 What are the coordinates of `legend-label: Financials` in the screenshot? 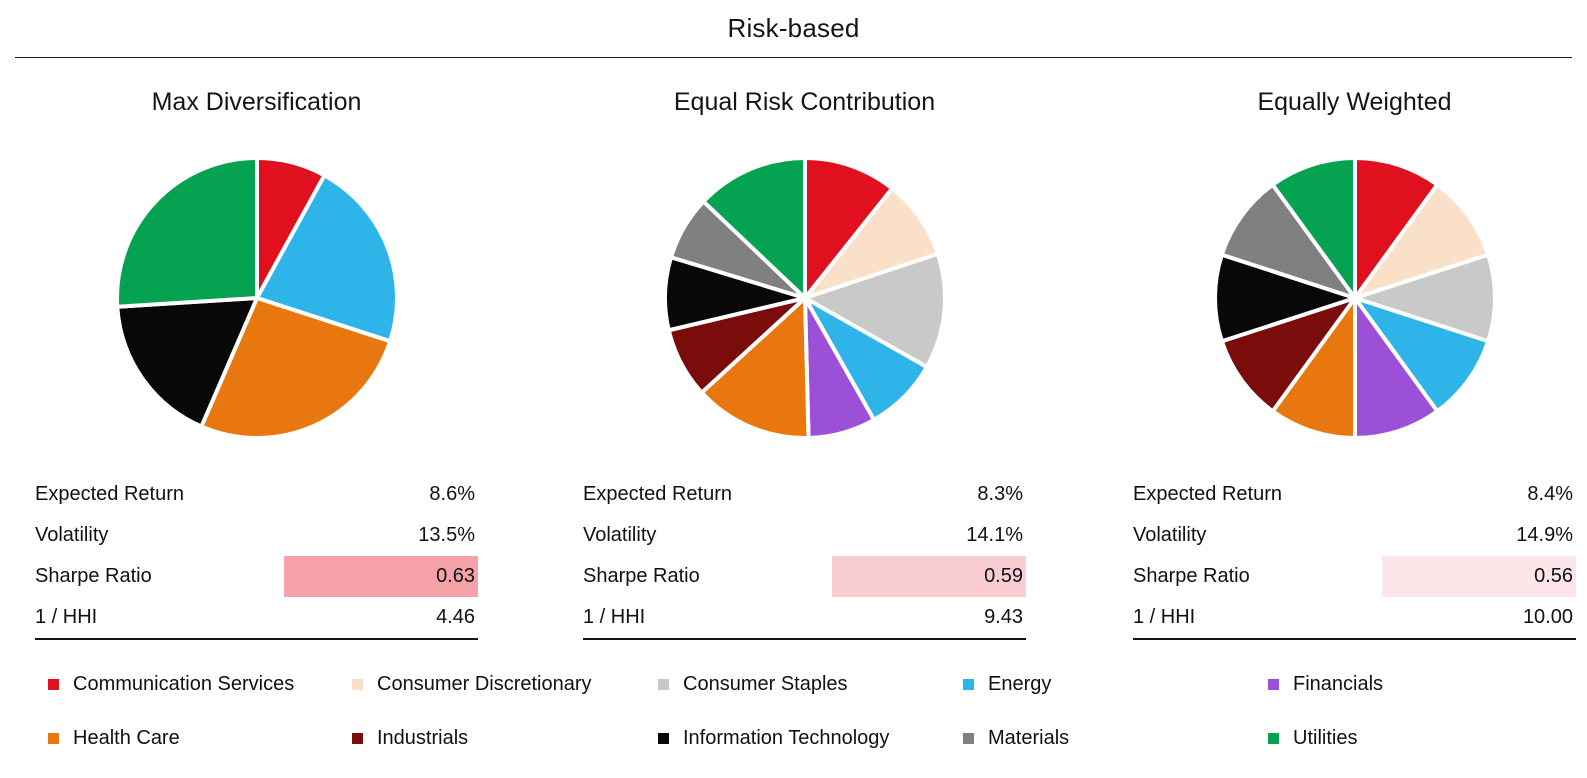 It's located at (1338, 683).